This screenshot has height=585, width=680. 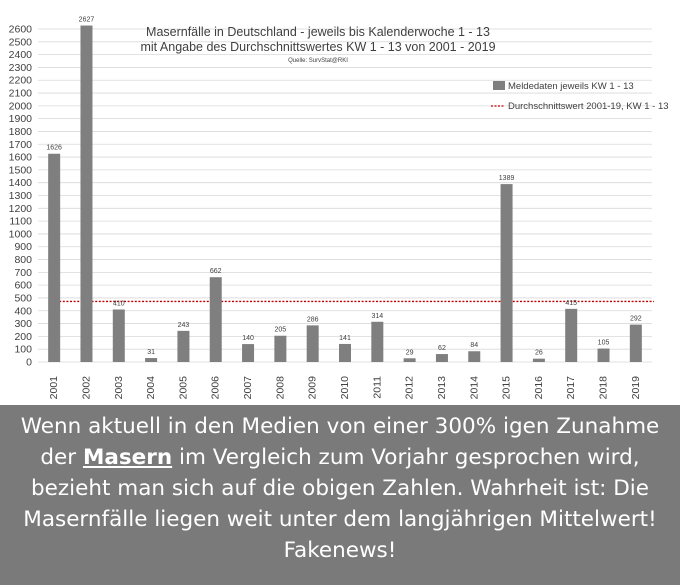 I want to click on y-tick-label: 200, so click(x=23, y=337).